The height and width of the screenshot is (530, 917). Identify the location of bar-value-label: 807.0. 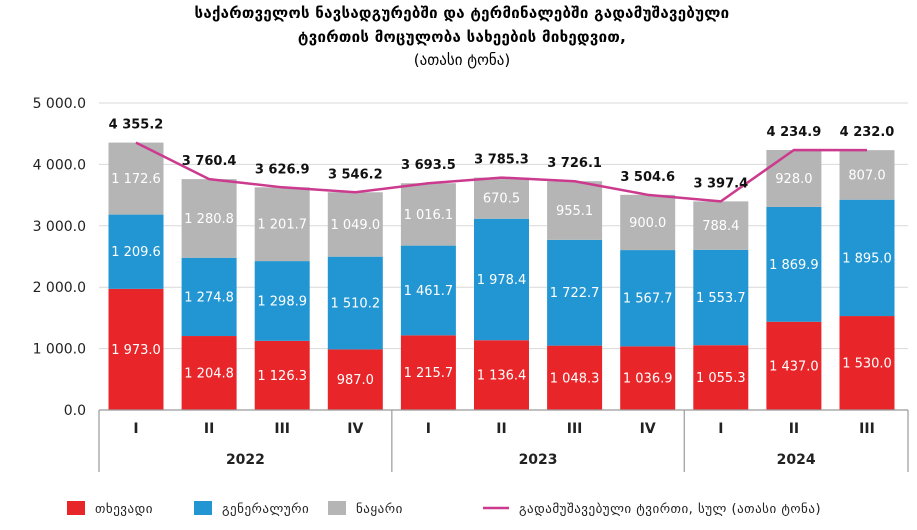
(866, 175).